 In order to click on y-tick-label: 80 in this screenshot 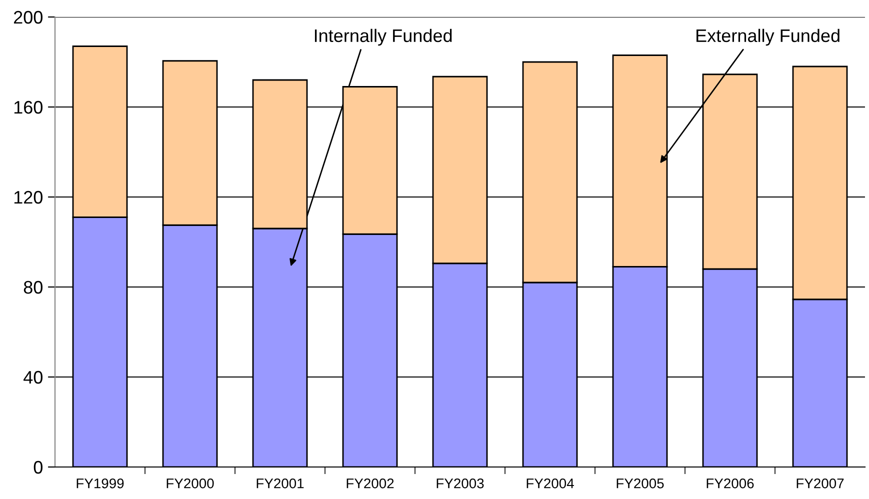, I will do `click(33, 287)`.